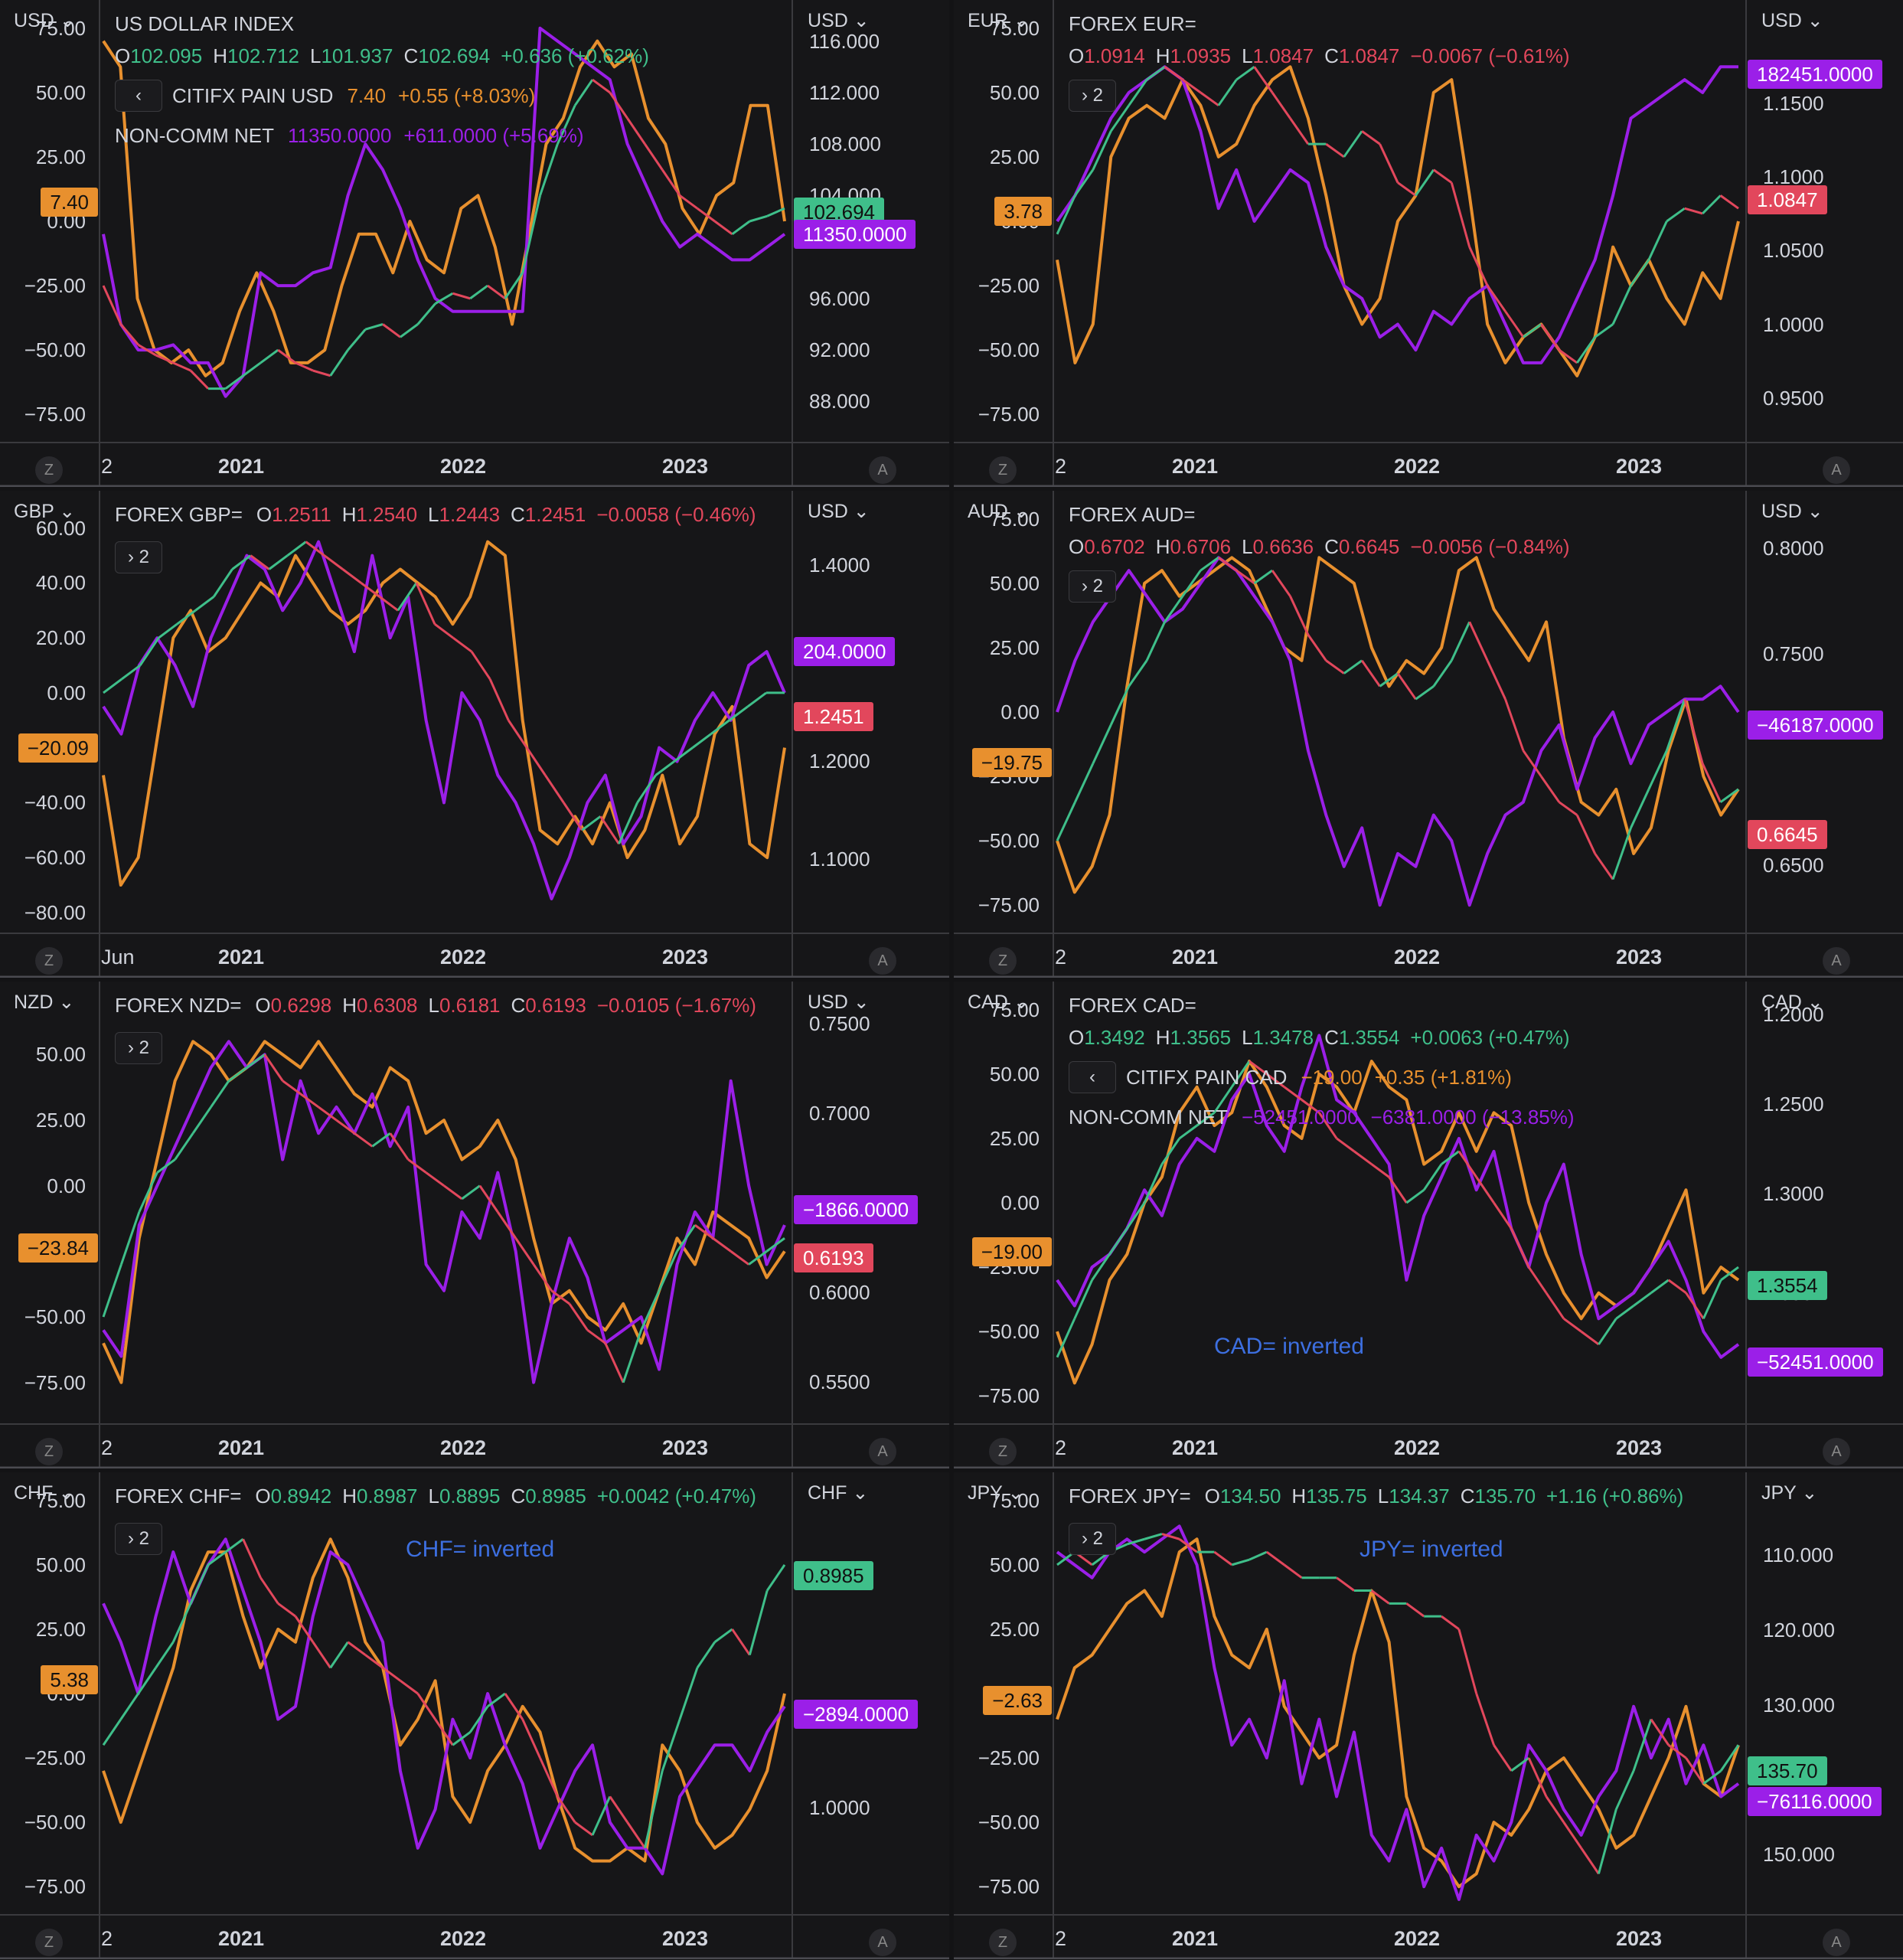 This screenshot has height=1960, width=1903. What do you see at coordinates (839, 1024) in the screenshot?
I see `right-tick-label: 0.7500` at bounding box center [839, 1024].